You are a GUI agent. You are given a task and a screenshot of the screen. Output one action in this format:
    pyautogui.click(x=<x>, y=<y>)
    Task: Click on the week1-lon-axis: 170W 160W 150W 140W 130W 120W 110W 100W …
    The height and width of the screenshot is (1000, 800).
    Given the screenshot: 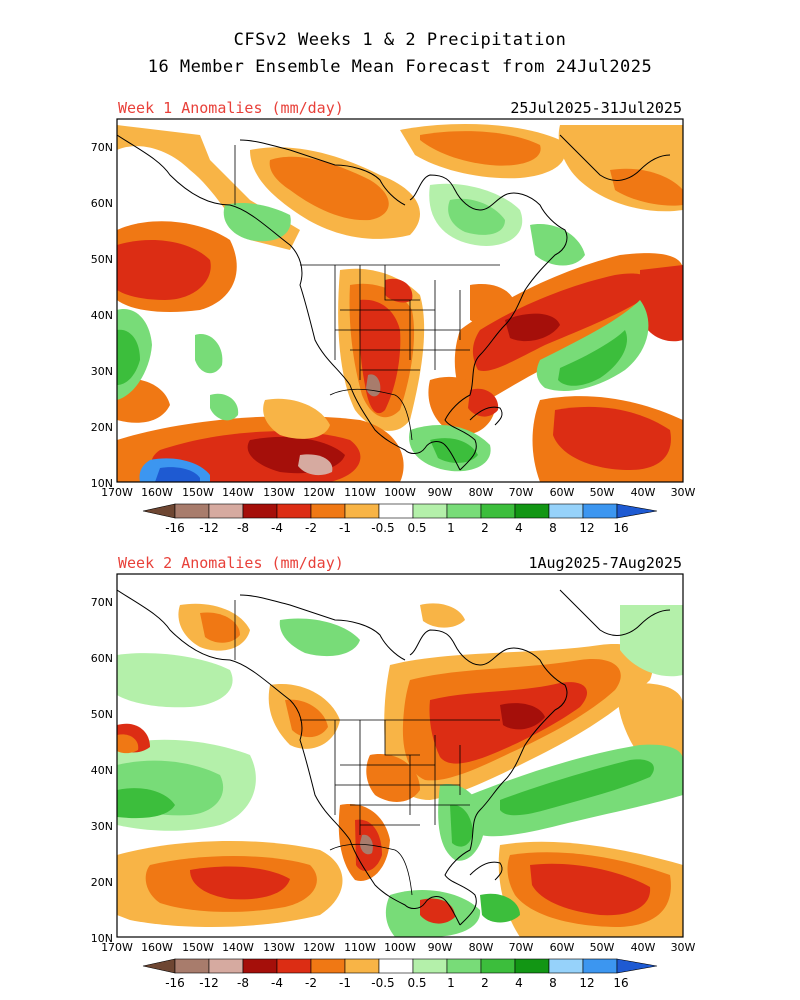 What is the action you would take?
    pyautogui.click(x=398, y=492)
    